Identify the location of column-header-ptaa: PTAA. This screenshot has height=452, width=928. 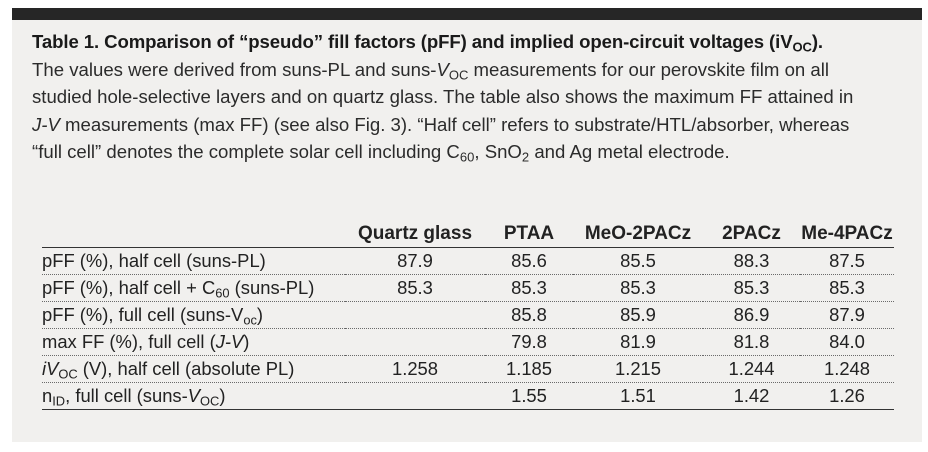
(529, 233).